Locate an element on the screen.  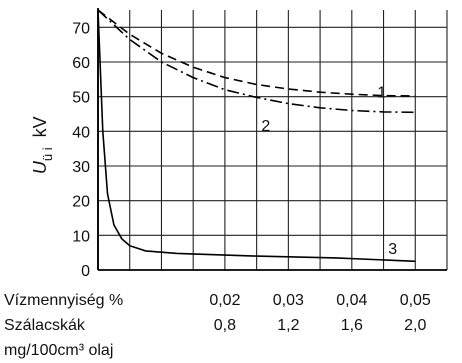
x-row3-label: mg/100cm³ olaj is located at coordinates (58, 350).